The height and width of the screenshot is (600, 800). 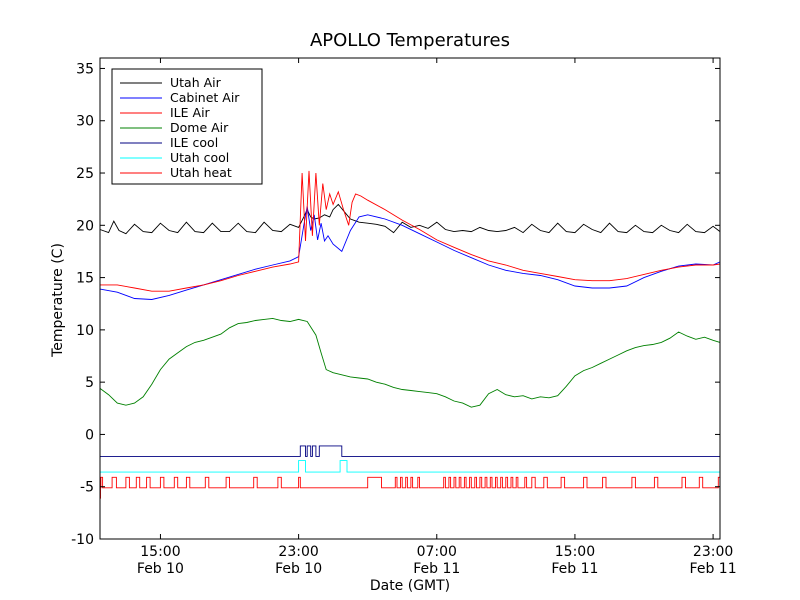 What do you see at coordinates (89, 383) in the screenshot?
I see `y-tick-label: 5` at bounding box center [89, 383].